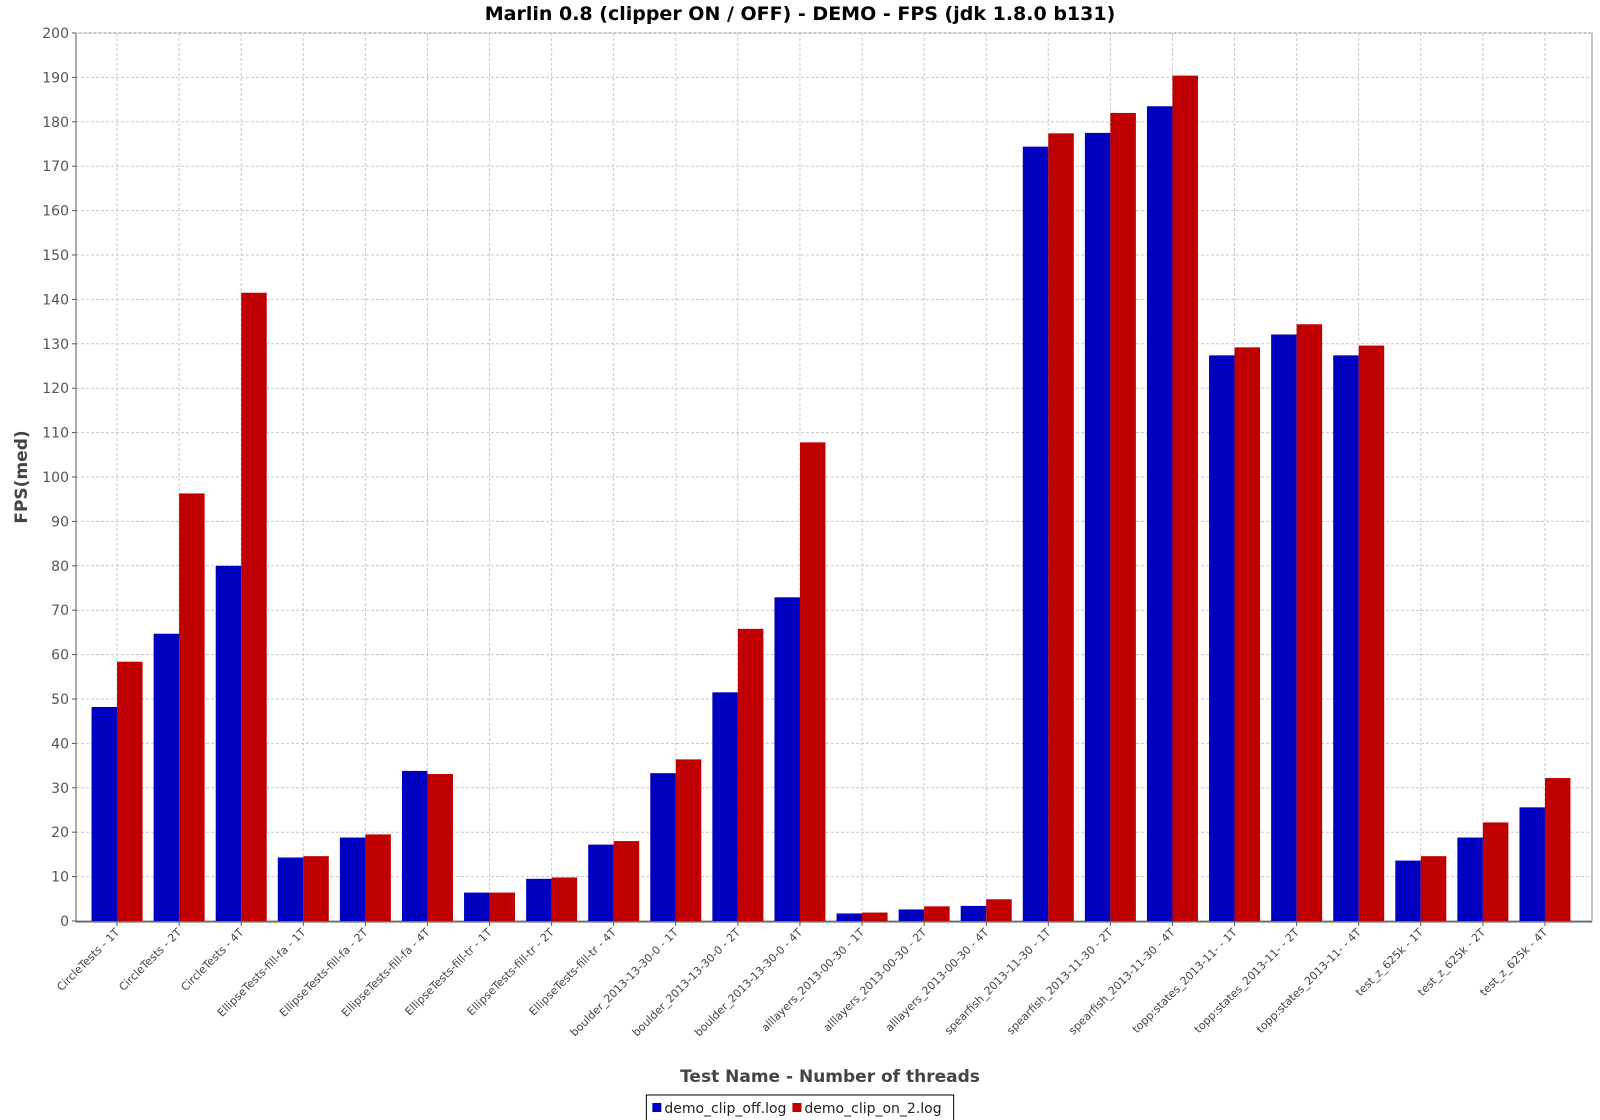 The height and width of the screenshot is (1120, 1600). Describe the element at coordinates (830, 1077) in the screenshot. I see `x-axis-title: Test Name - Number of threads` at that location.